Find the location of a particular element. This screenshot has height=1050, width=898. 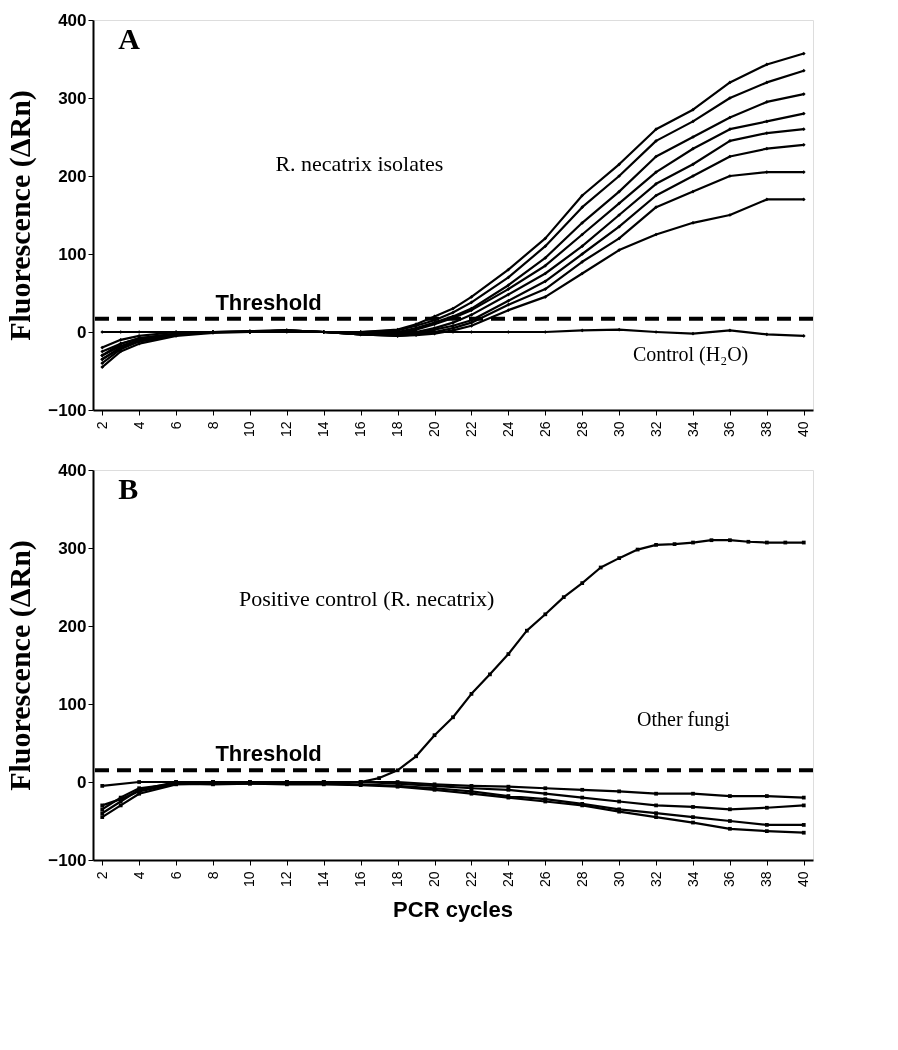

annotation: A is located at coordinates (129, 38).